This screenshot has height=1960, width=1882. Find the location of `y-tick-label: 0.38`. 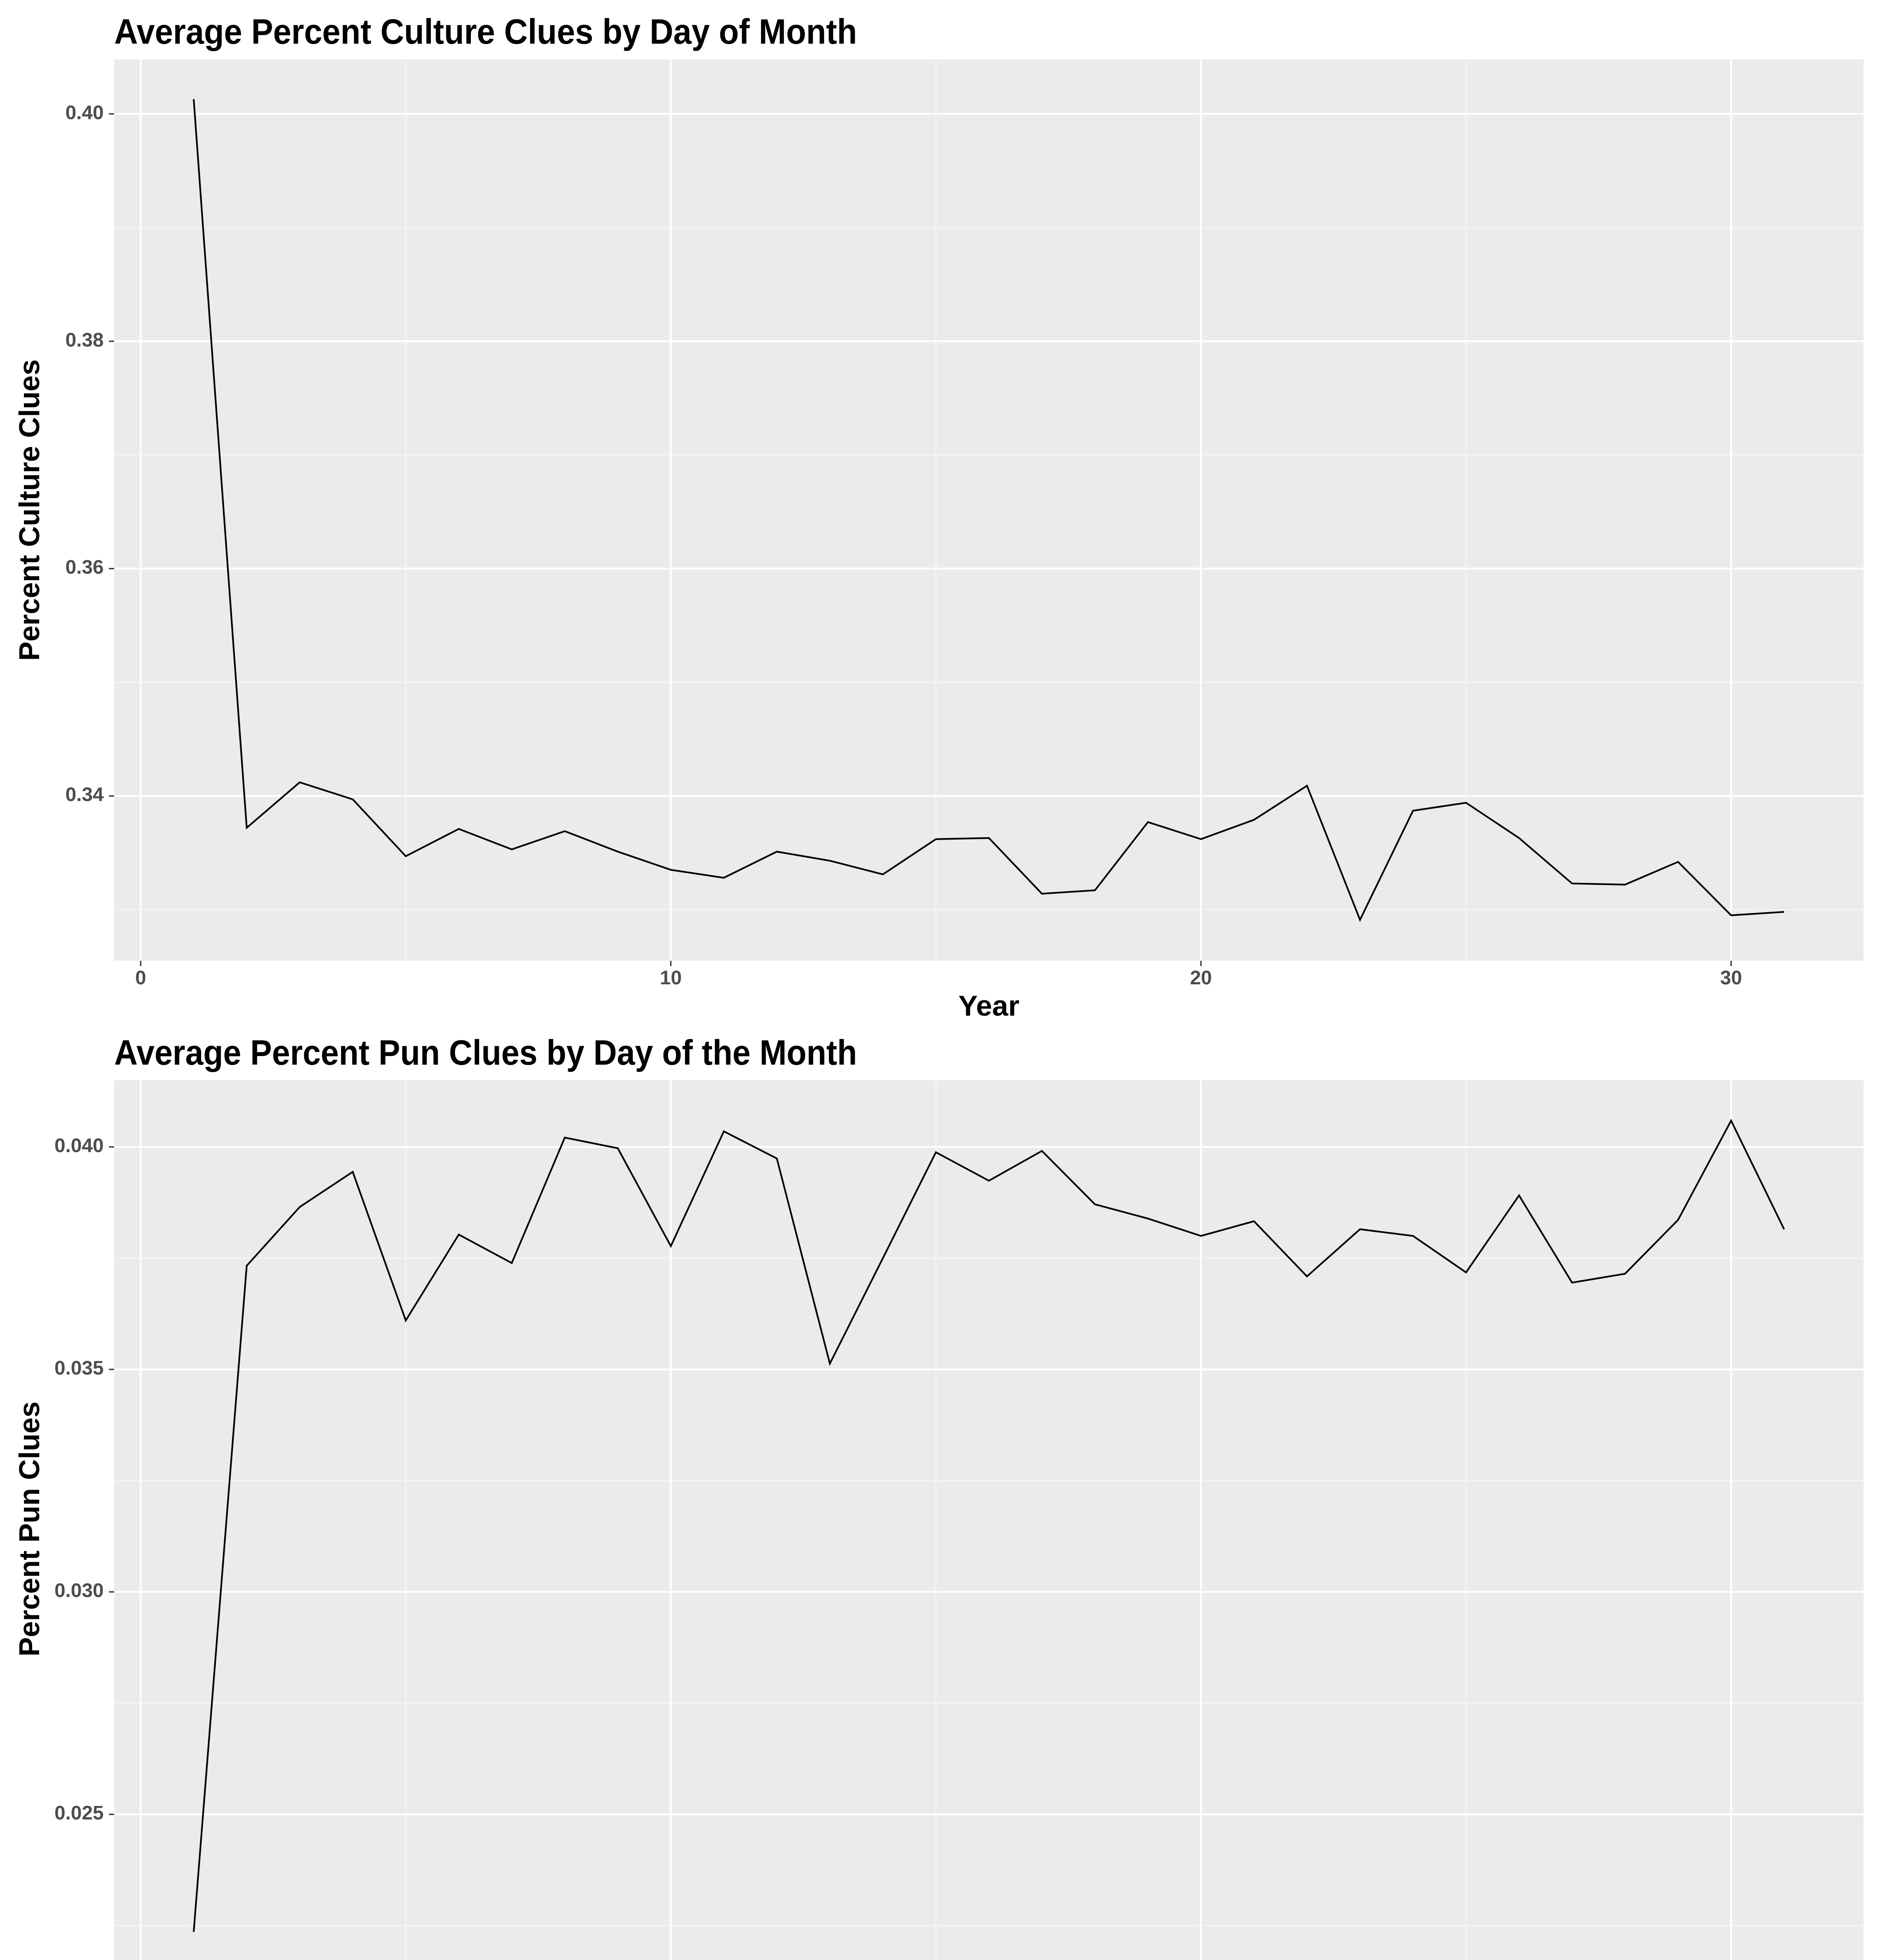

y-tick-label: 0.38 is located at coordinates (84, 340).